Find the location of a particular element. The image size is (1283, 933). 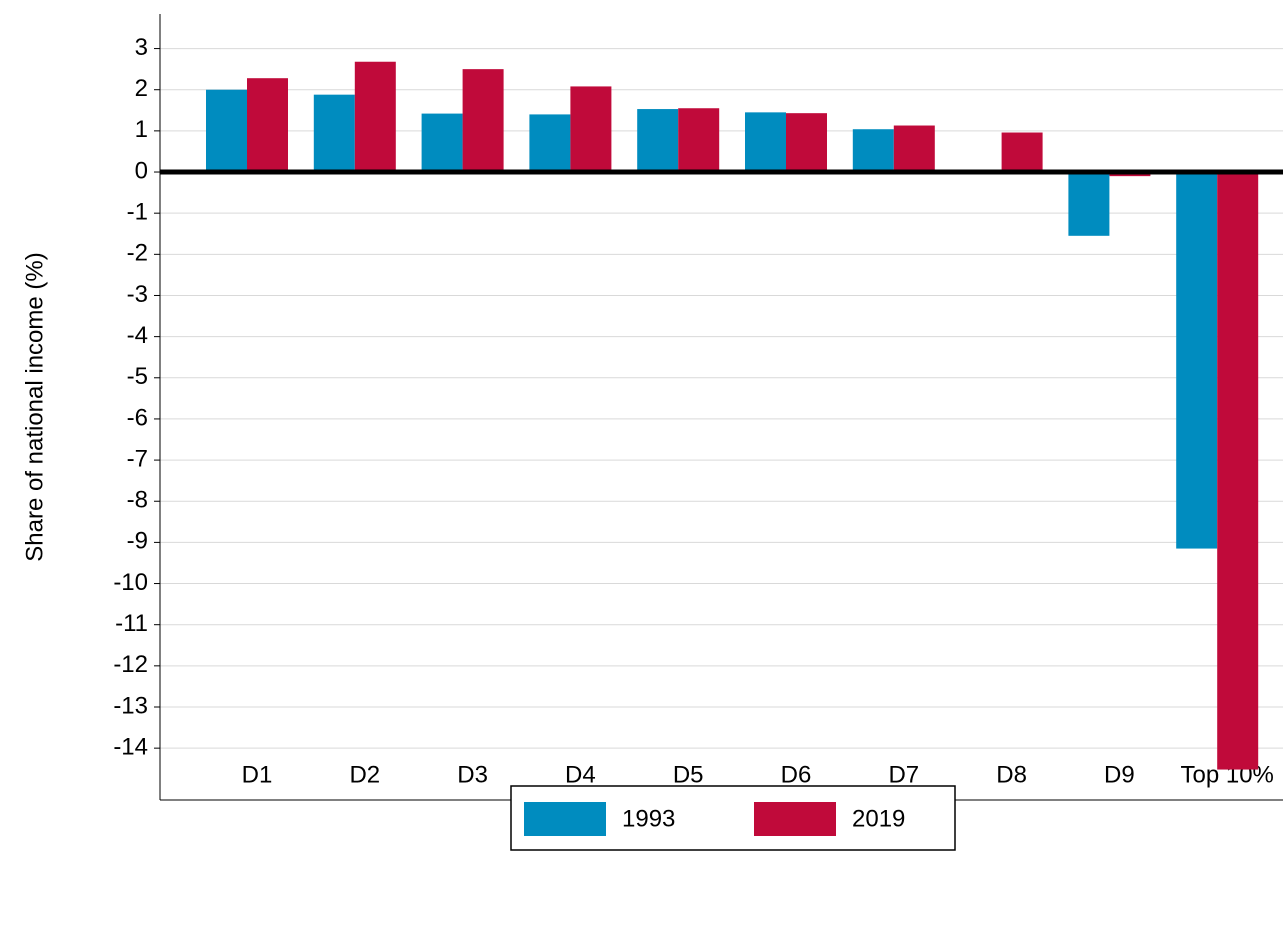

y-tick-label: 1 is located at coordinates (141, 129).